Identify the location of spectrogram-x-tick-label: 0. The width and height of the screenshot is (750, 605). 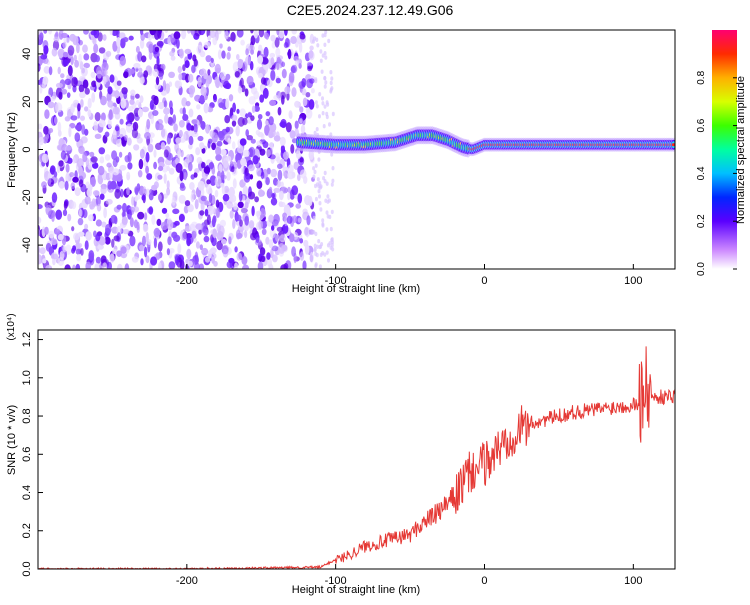
(484, 281).